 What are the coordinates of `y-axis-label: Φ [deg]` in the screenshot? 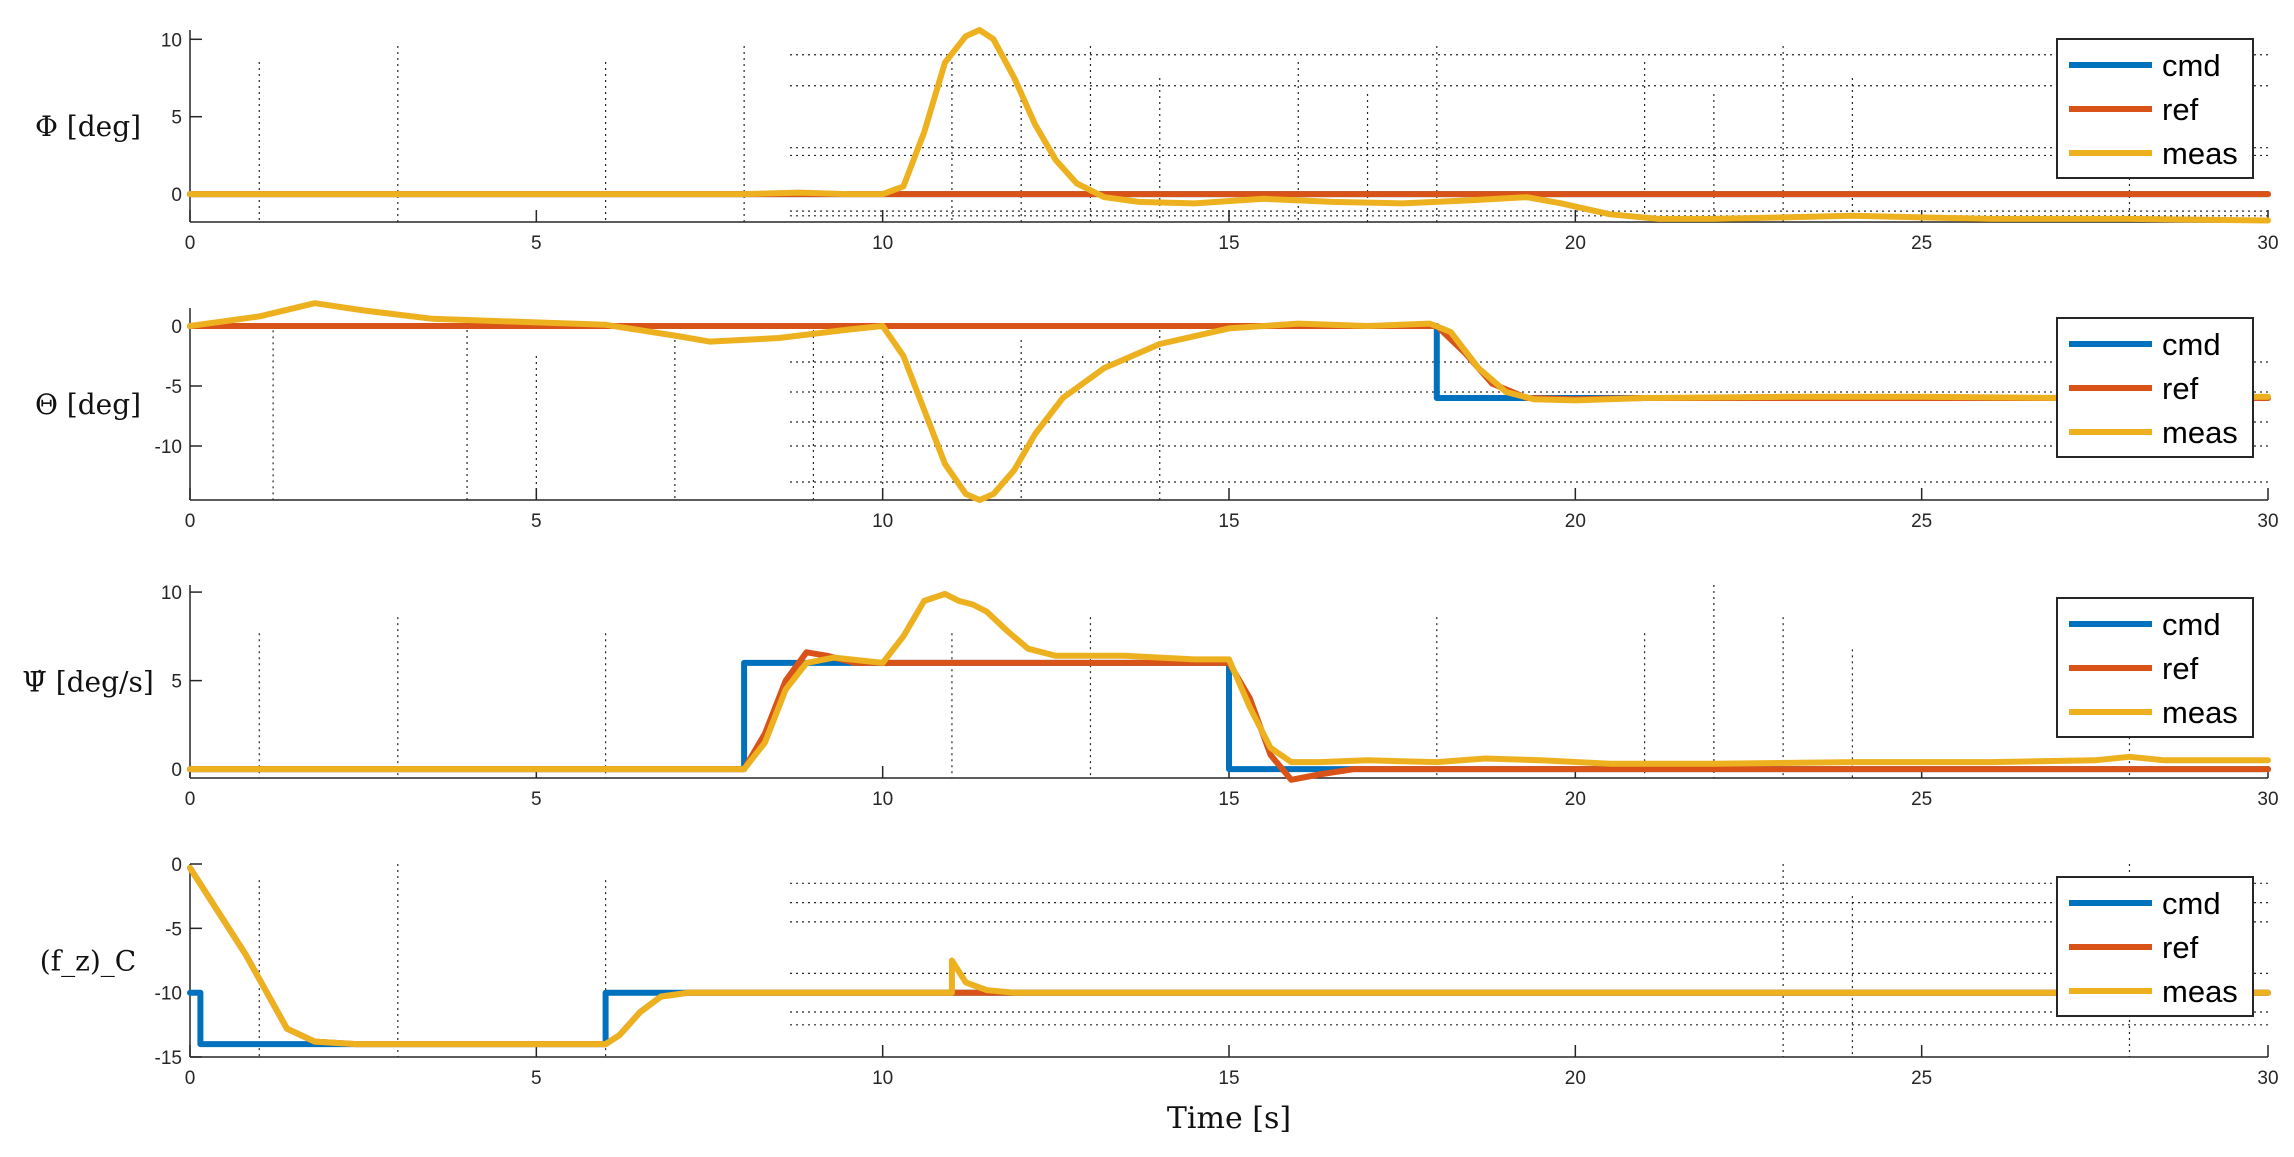 It's located at (88, 126).